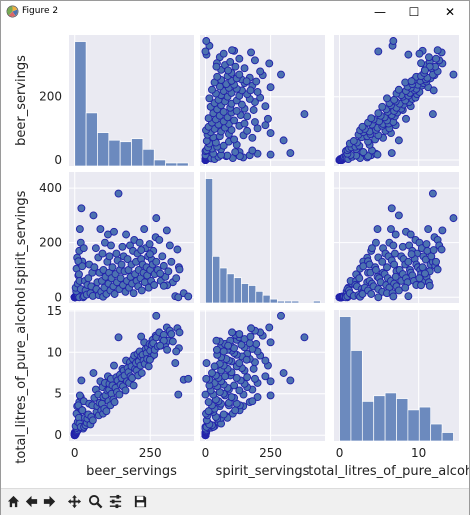 This screenshot has width=470, height=515. What do you see at coordinates (95, 501) in the screenshot?
I see `zoom-button` at bounding box center [95, 501].